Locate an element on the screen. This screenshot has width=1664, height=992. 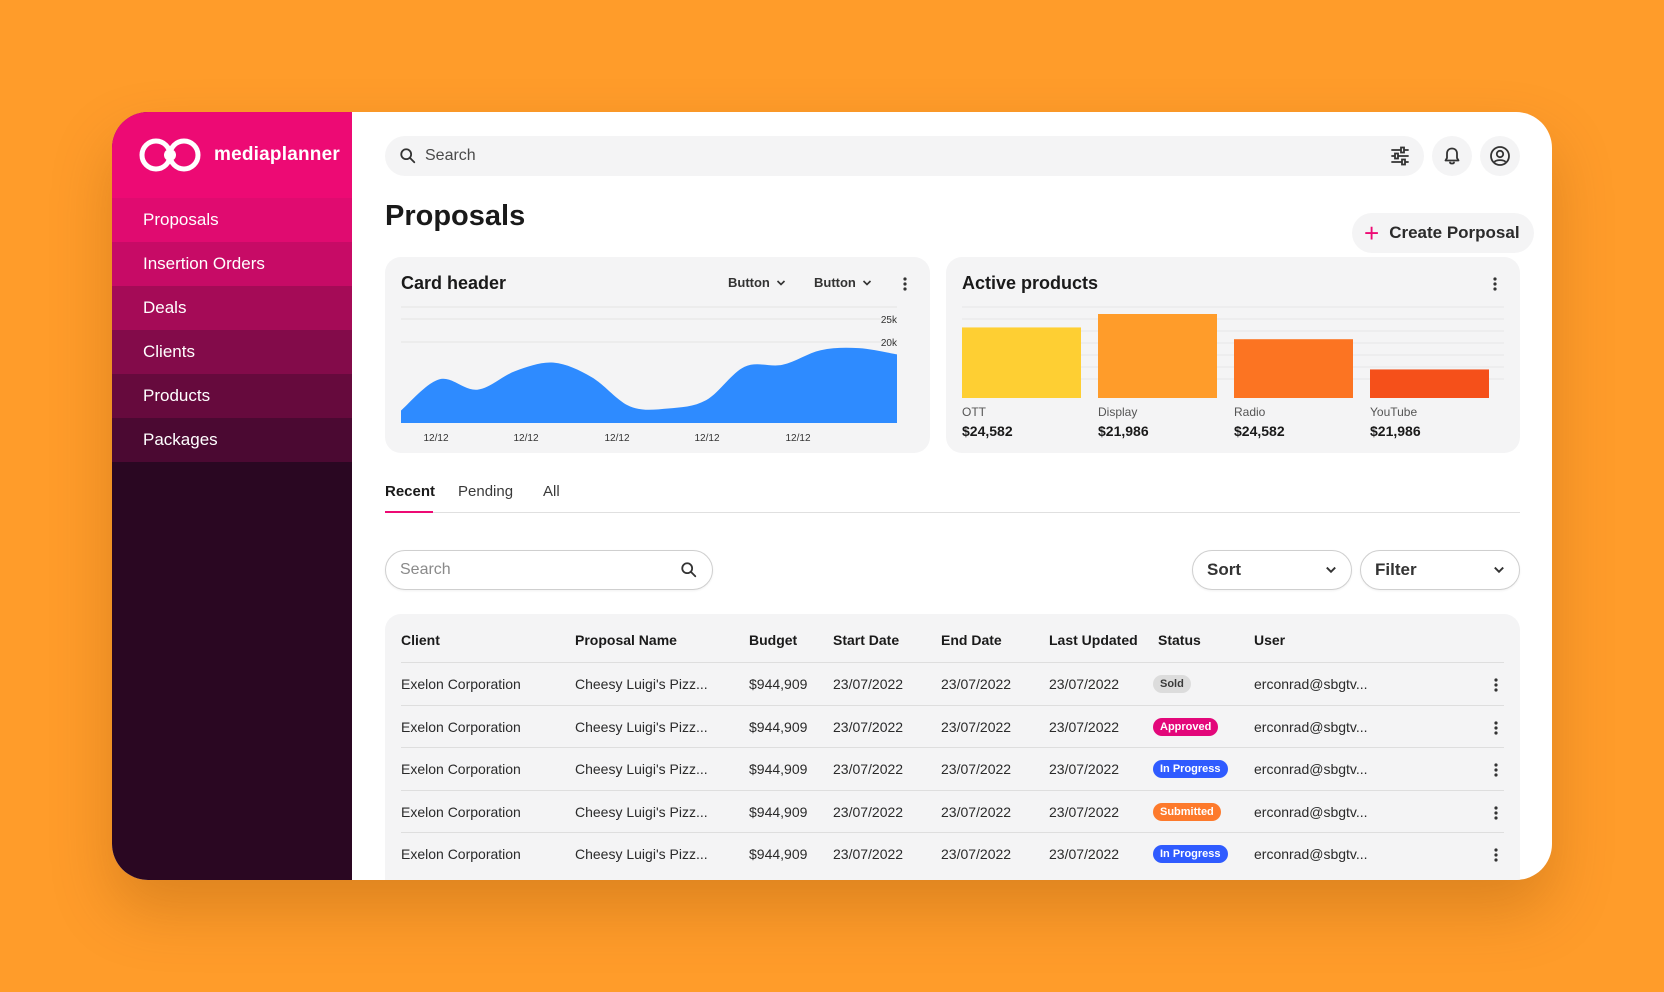
account-button is located at coordinates (1500, 156).